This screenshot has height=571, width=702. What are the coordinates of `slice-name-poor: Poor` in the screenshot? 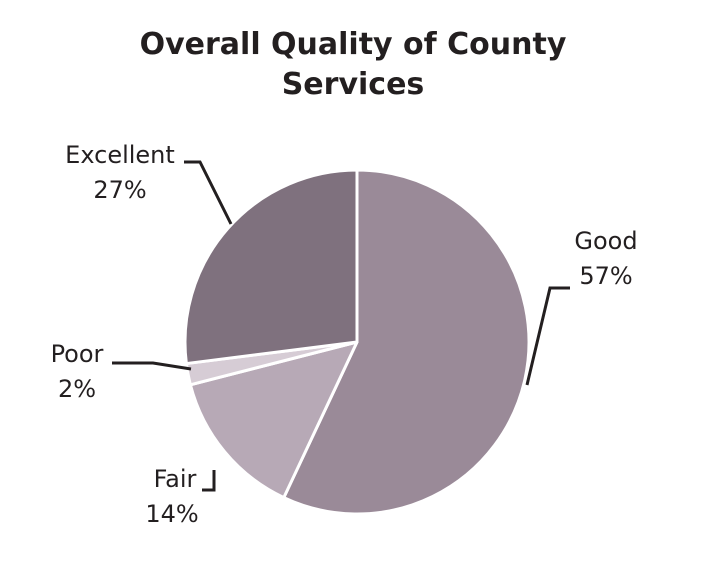 It's located at (77, 354).